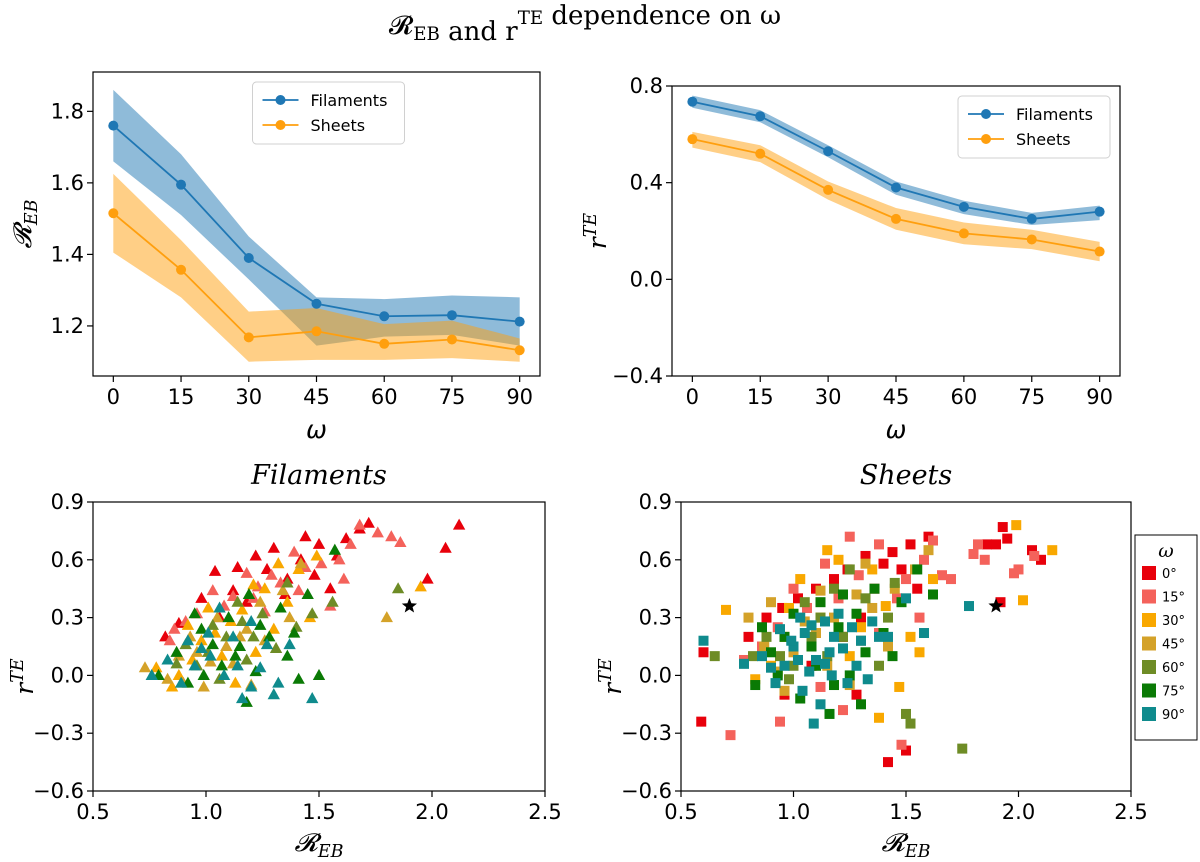  I want to click on legend-label: Sheets, so click(338, 125).